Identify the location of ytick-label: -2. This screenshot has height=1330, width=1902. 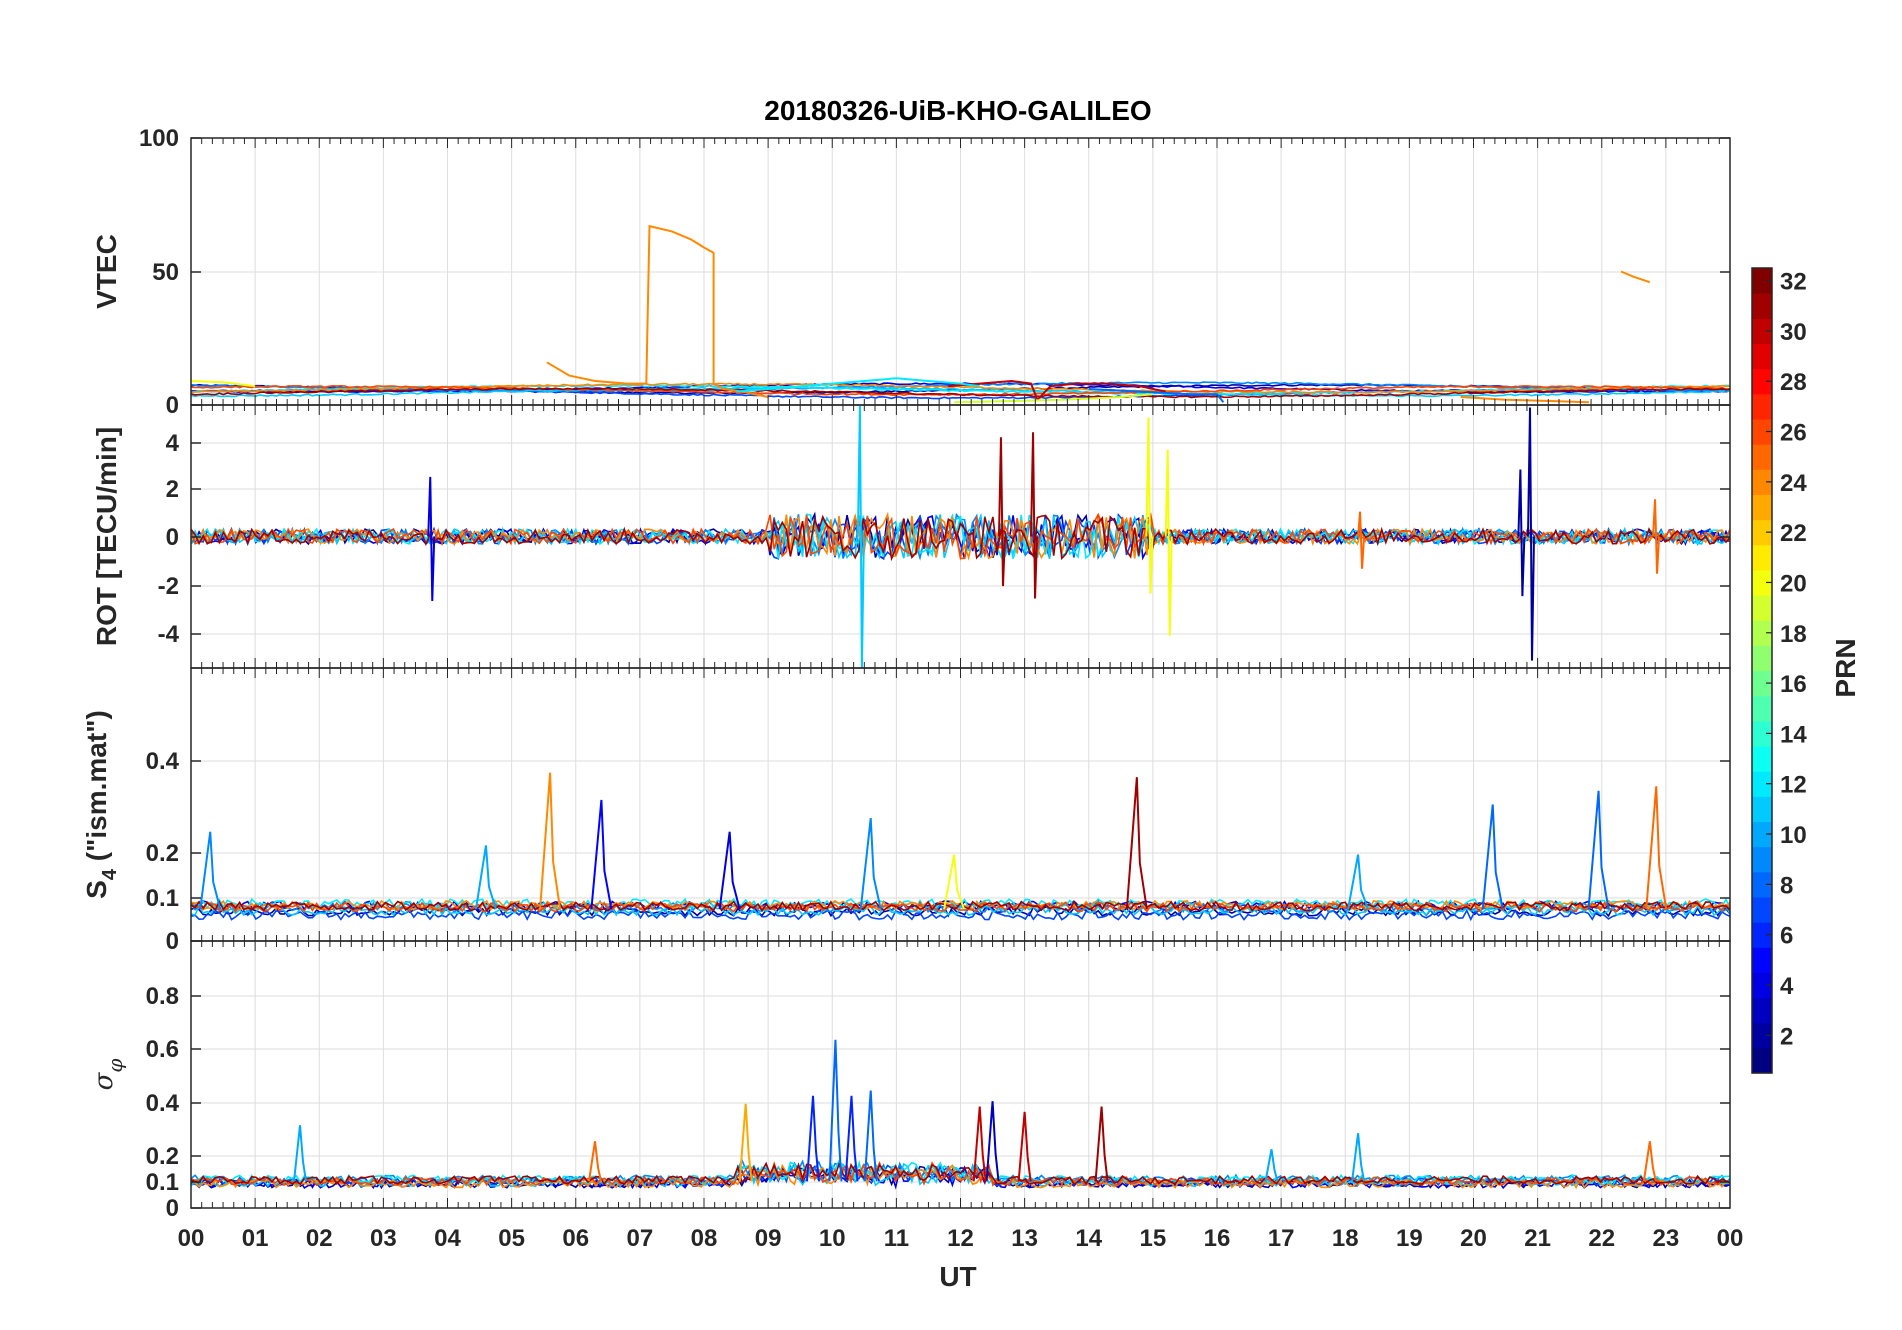
(168, 586).